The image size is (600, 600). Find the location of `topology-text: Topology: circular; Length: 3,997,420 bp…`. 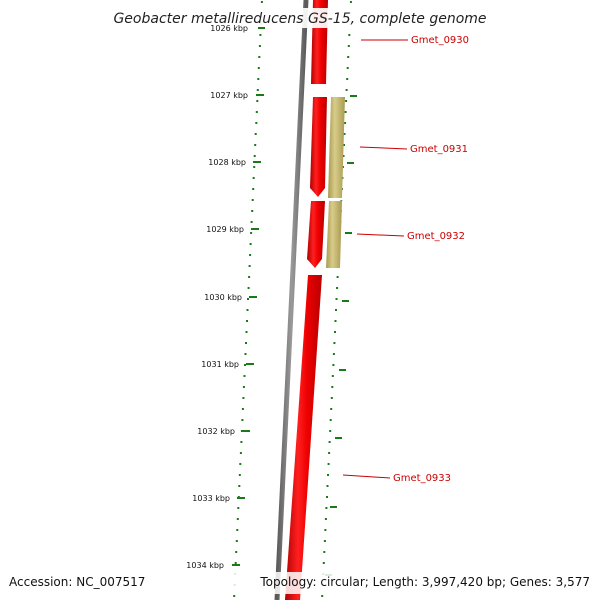

topology-text: Topology: circular; Length: 3,997,420 bp… is located at coordinates (424, 582).